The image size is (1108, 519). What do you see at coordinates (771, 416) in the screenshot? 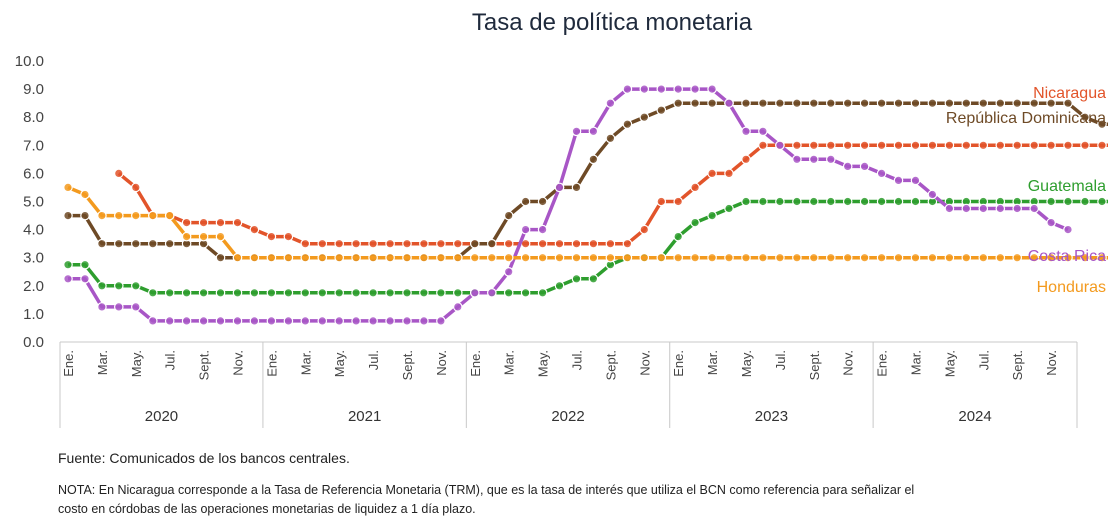
I see `year-label: 2023` at bounding box center [771, 416].